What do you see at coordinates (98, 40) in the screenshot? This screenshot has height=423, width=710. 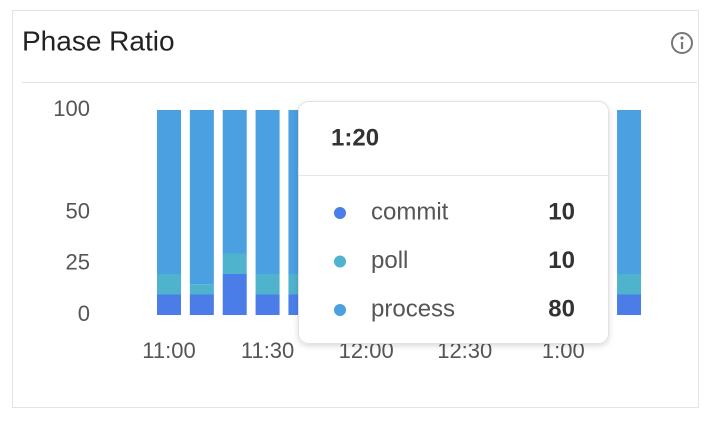 I see `chart-title: Phase Ratio` at bounding box center [98, 40].